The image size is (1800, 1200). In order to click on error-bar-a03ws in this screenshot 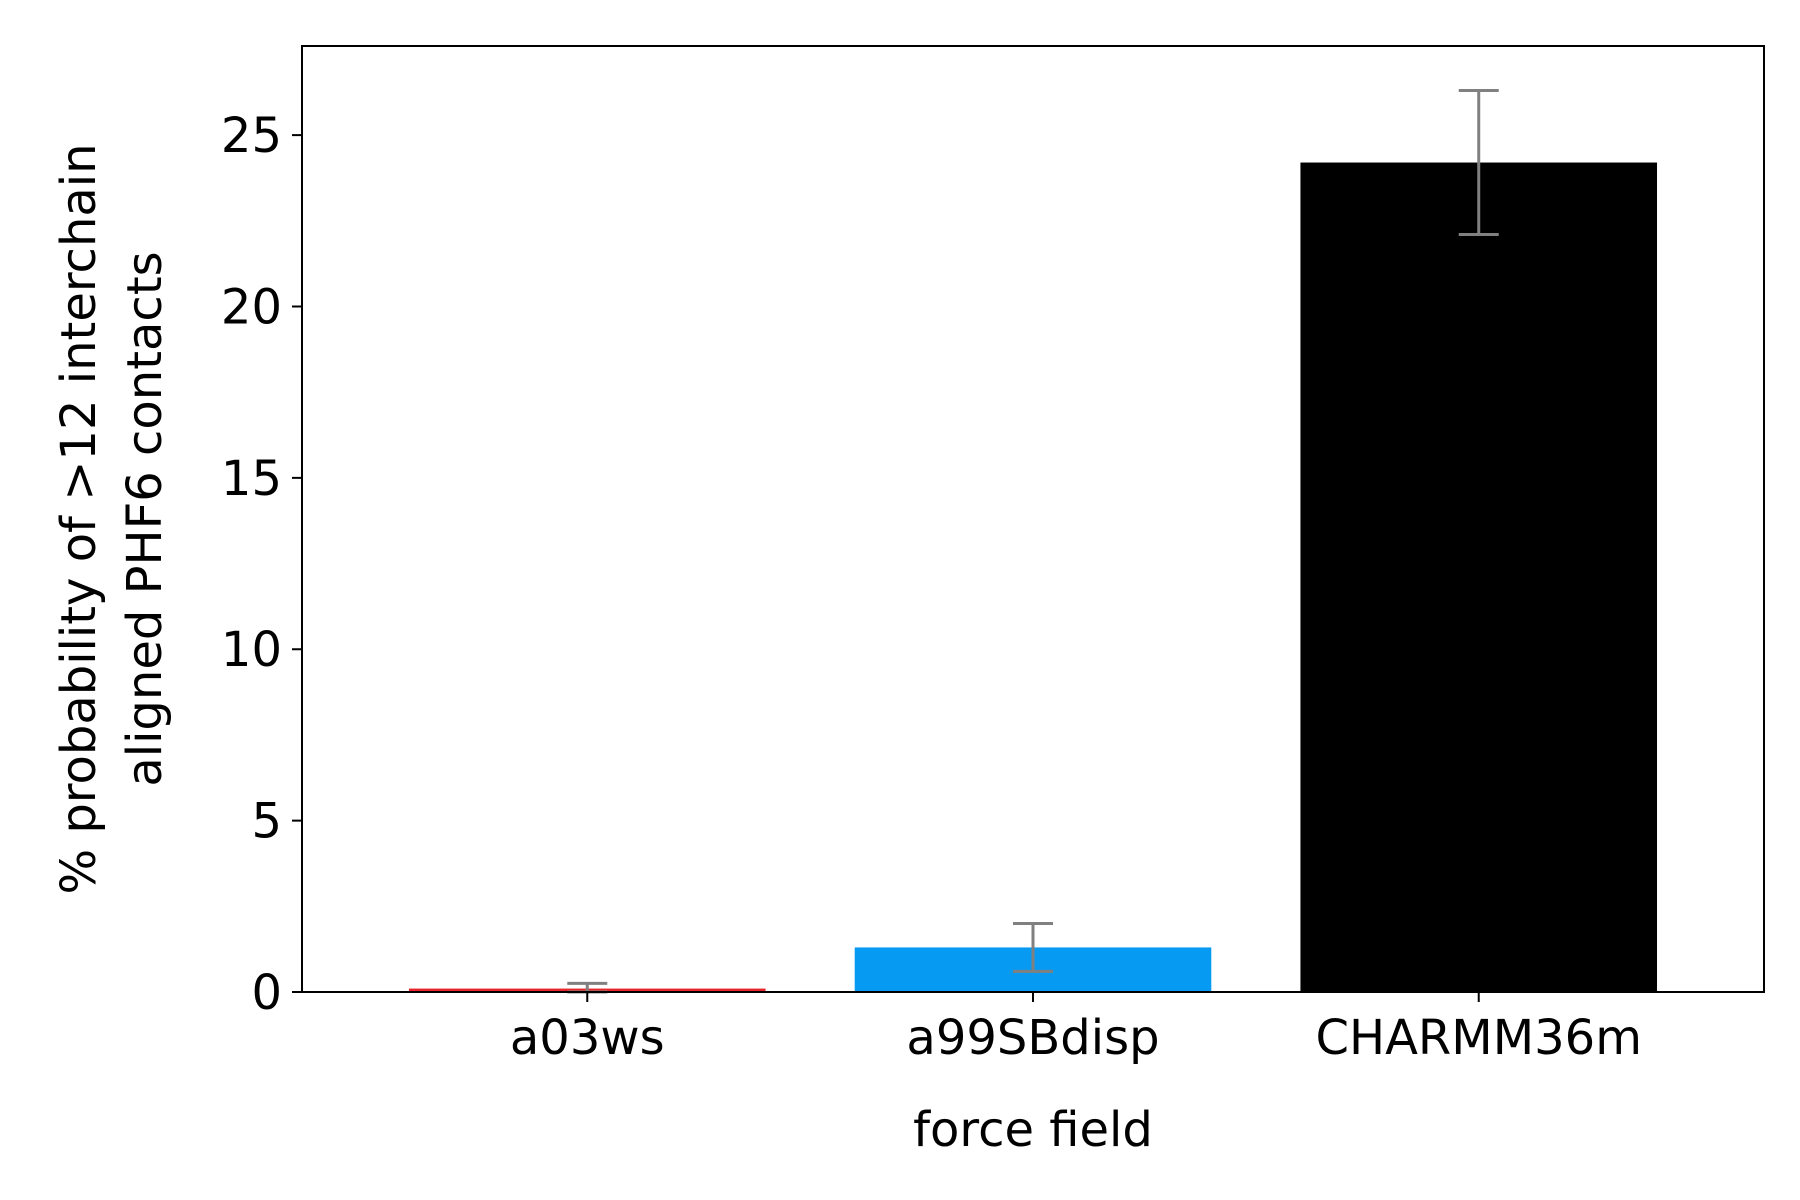, I will do `click(587, 987)`.